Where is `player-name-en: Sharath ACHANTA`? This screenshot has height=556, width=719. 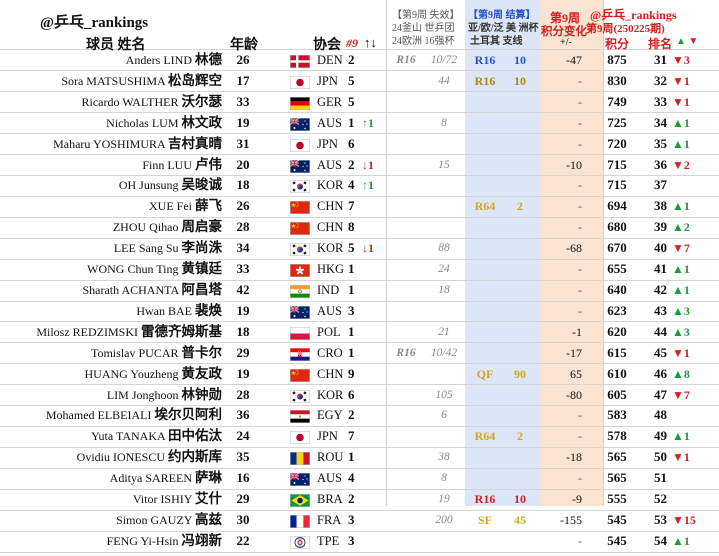
player-name-en: Sharath ACHANTA is located at coordinates (132, 289).